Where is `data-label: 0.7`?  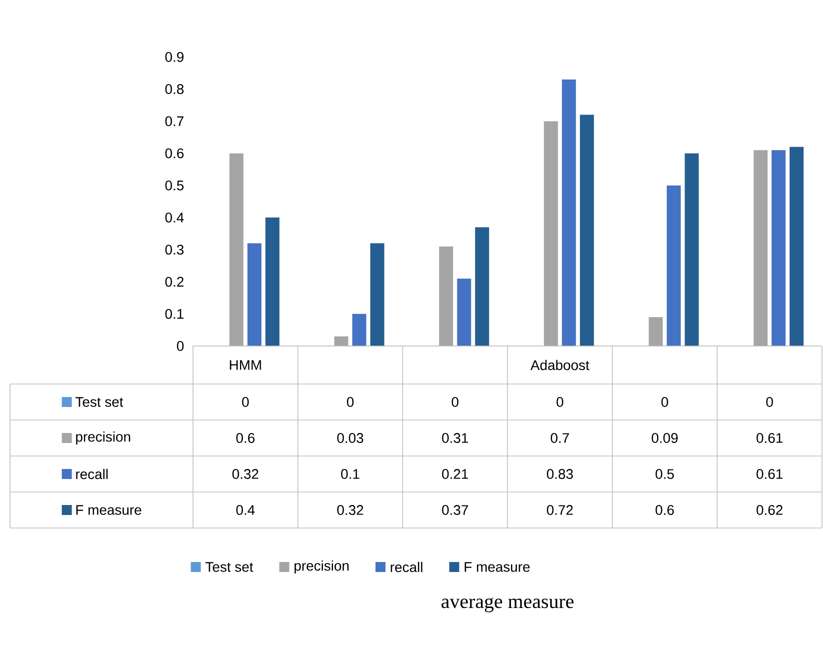 data-label: 0.7 is located at coordinates (559, 438).